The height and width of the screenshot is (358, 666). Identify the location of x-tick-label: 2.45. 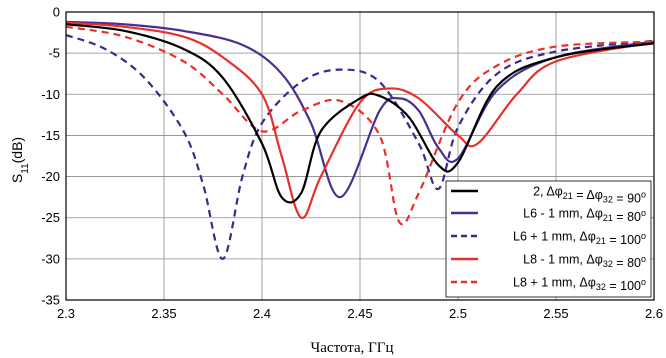
(359, 313).